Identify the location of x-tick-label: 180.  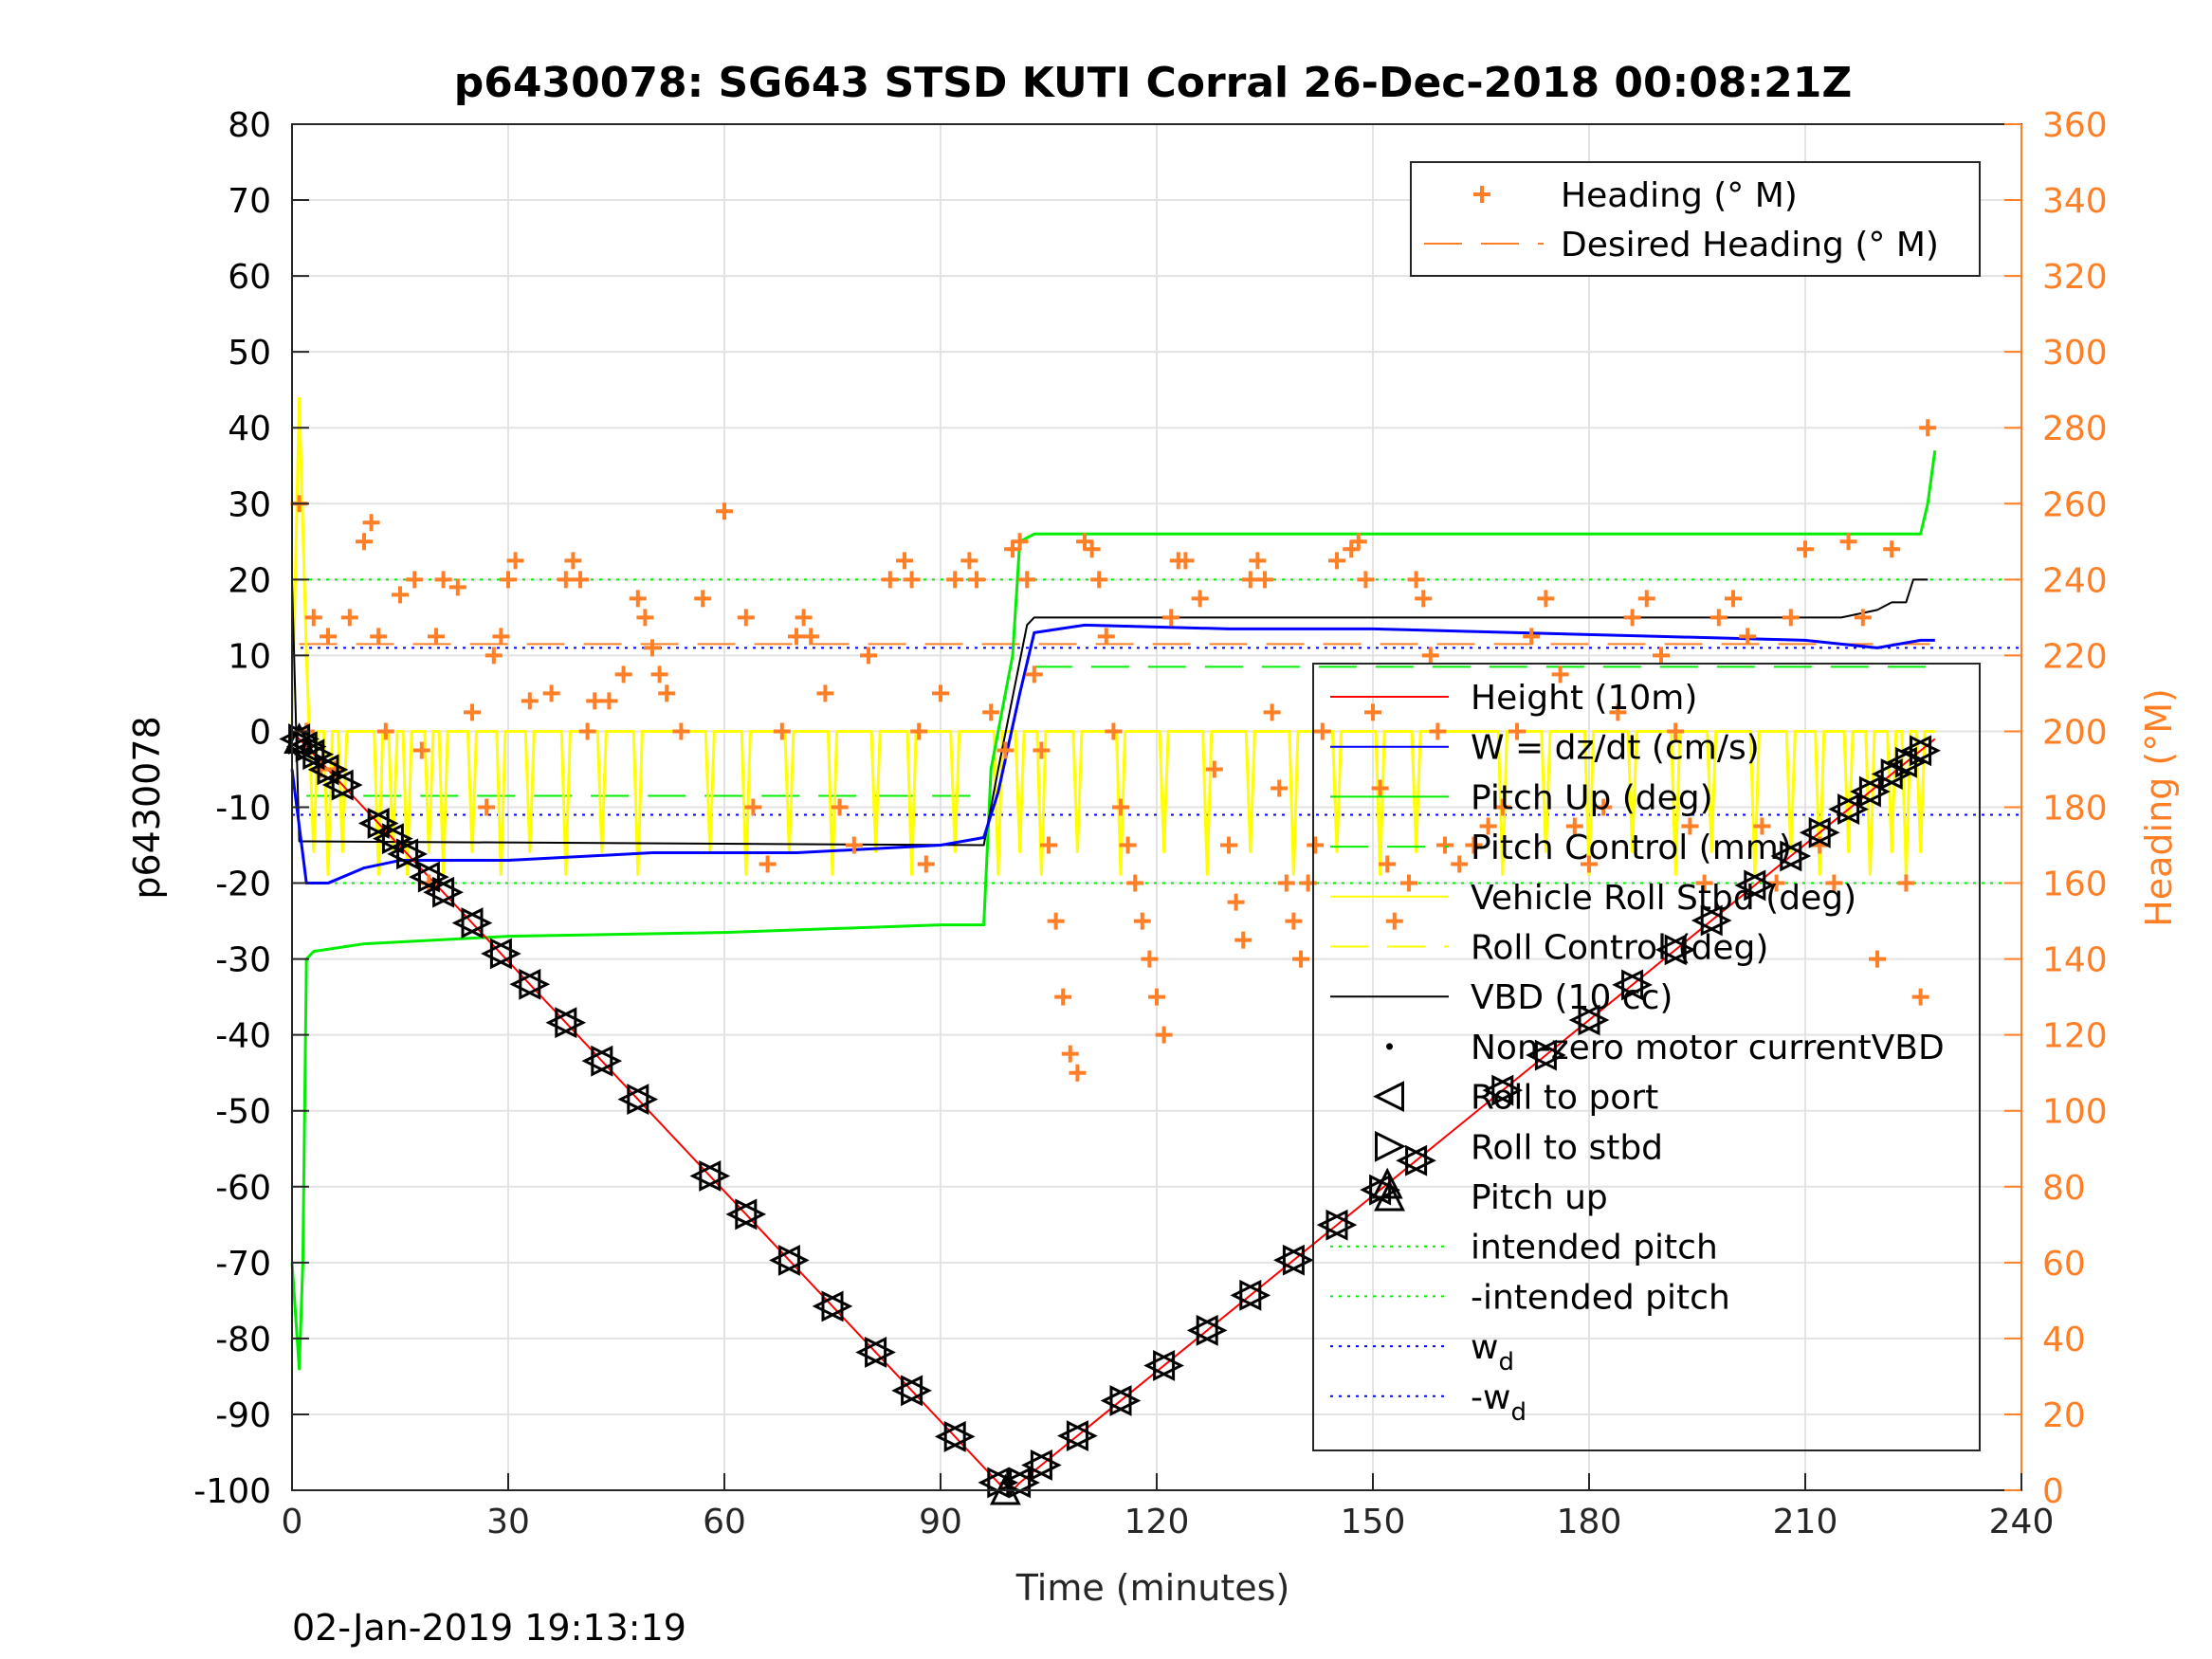
(1589, 1522).